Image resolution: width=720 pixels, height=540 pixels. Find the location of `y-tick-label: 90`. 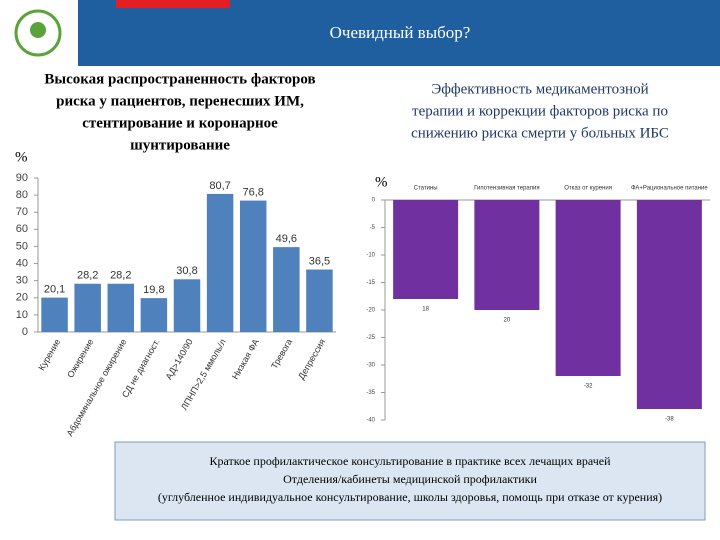

y-tick-label: 90 is located at coordinates (22, 178).